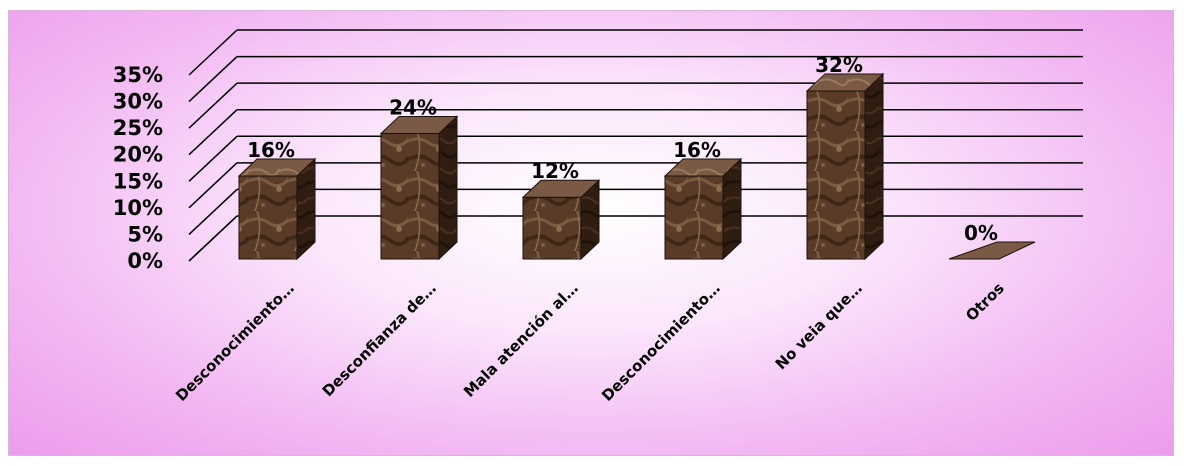 The width and height of the screenshot is (1184, 466). What do you see at coordinates (413, 107) in the screenshot?
I see `data-label: 24%` at bounding box center [413, 107].